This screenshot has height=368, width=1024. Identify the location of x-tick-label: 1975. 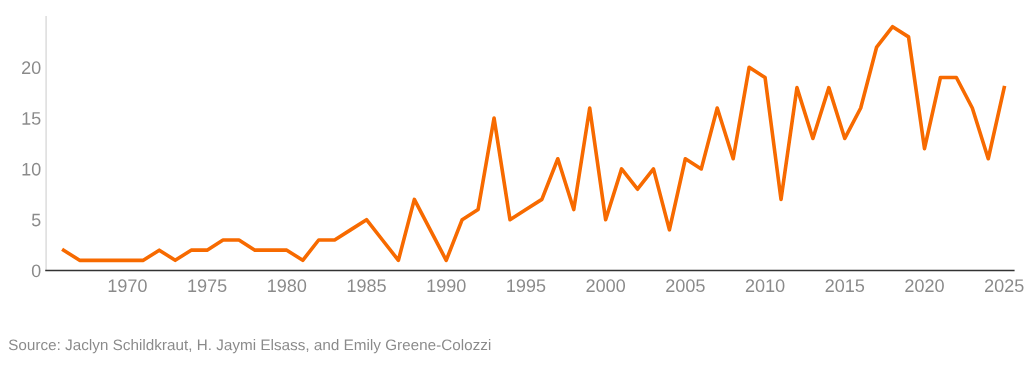
(207, 286).